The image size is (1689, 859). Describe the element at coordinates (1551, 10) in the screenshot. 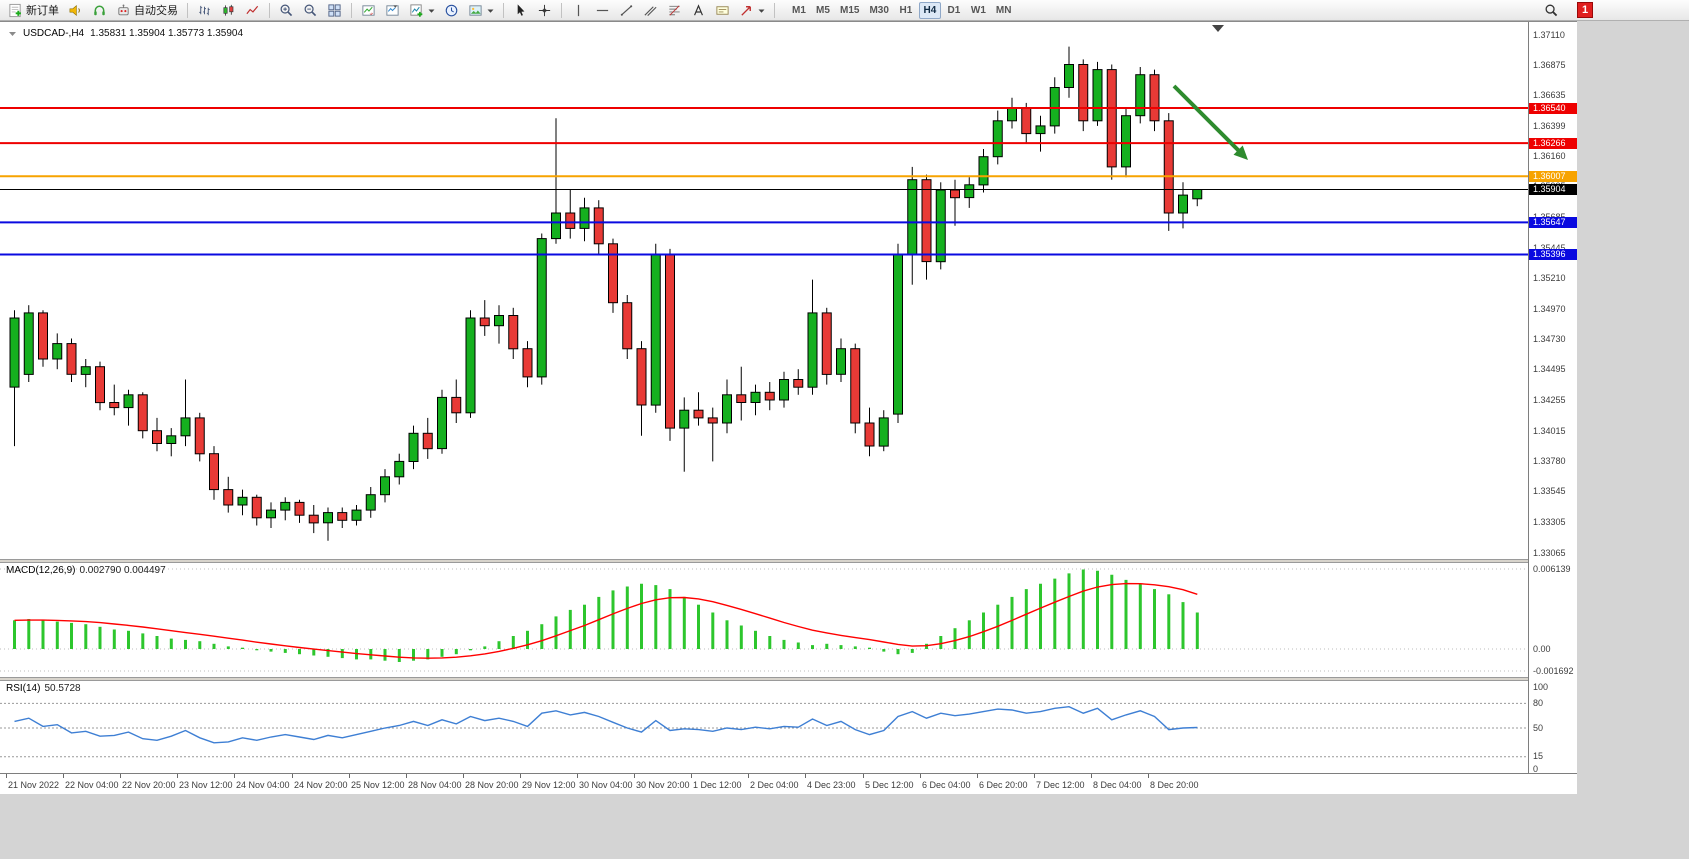

I see `search-button` at that location.